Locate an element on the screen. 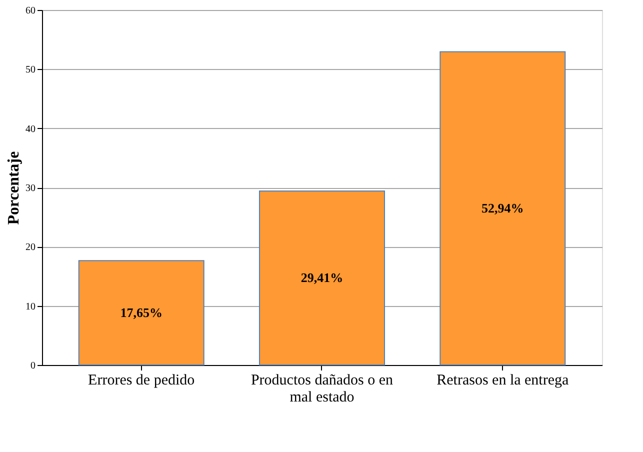 This screenshot has height=452, width=643. y-tick-label: 0 is located at coordinates (33, 366).